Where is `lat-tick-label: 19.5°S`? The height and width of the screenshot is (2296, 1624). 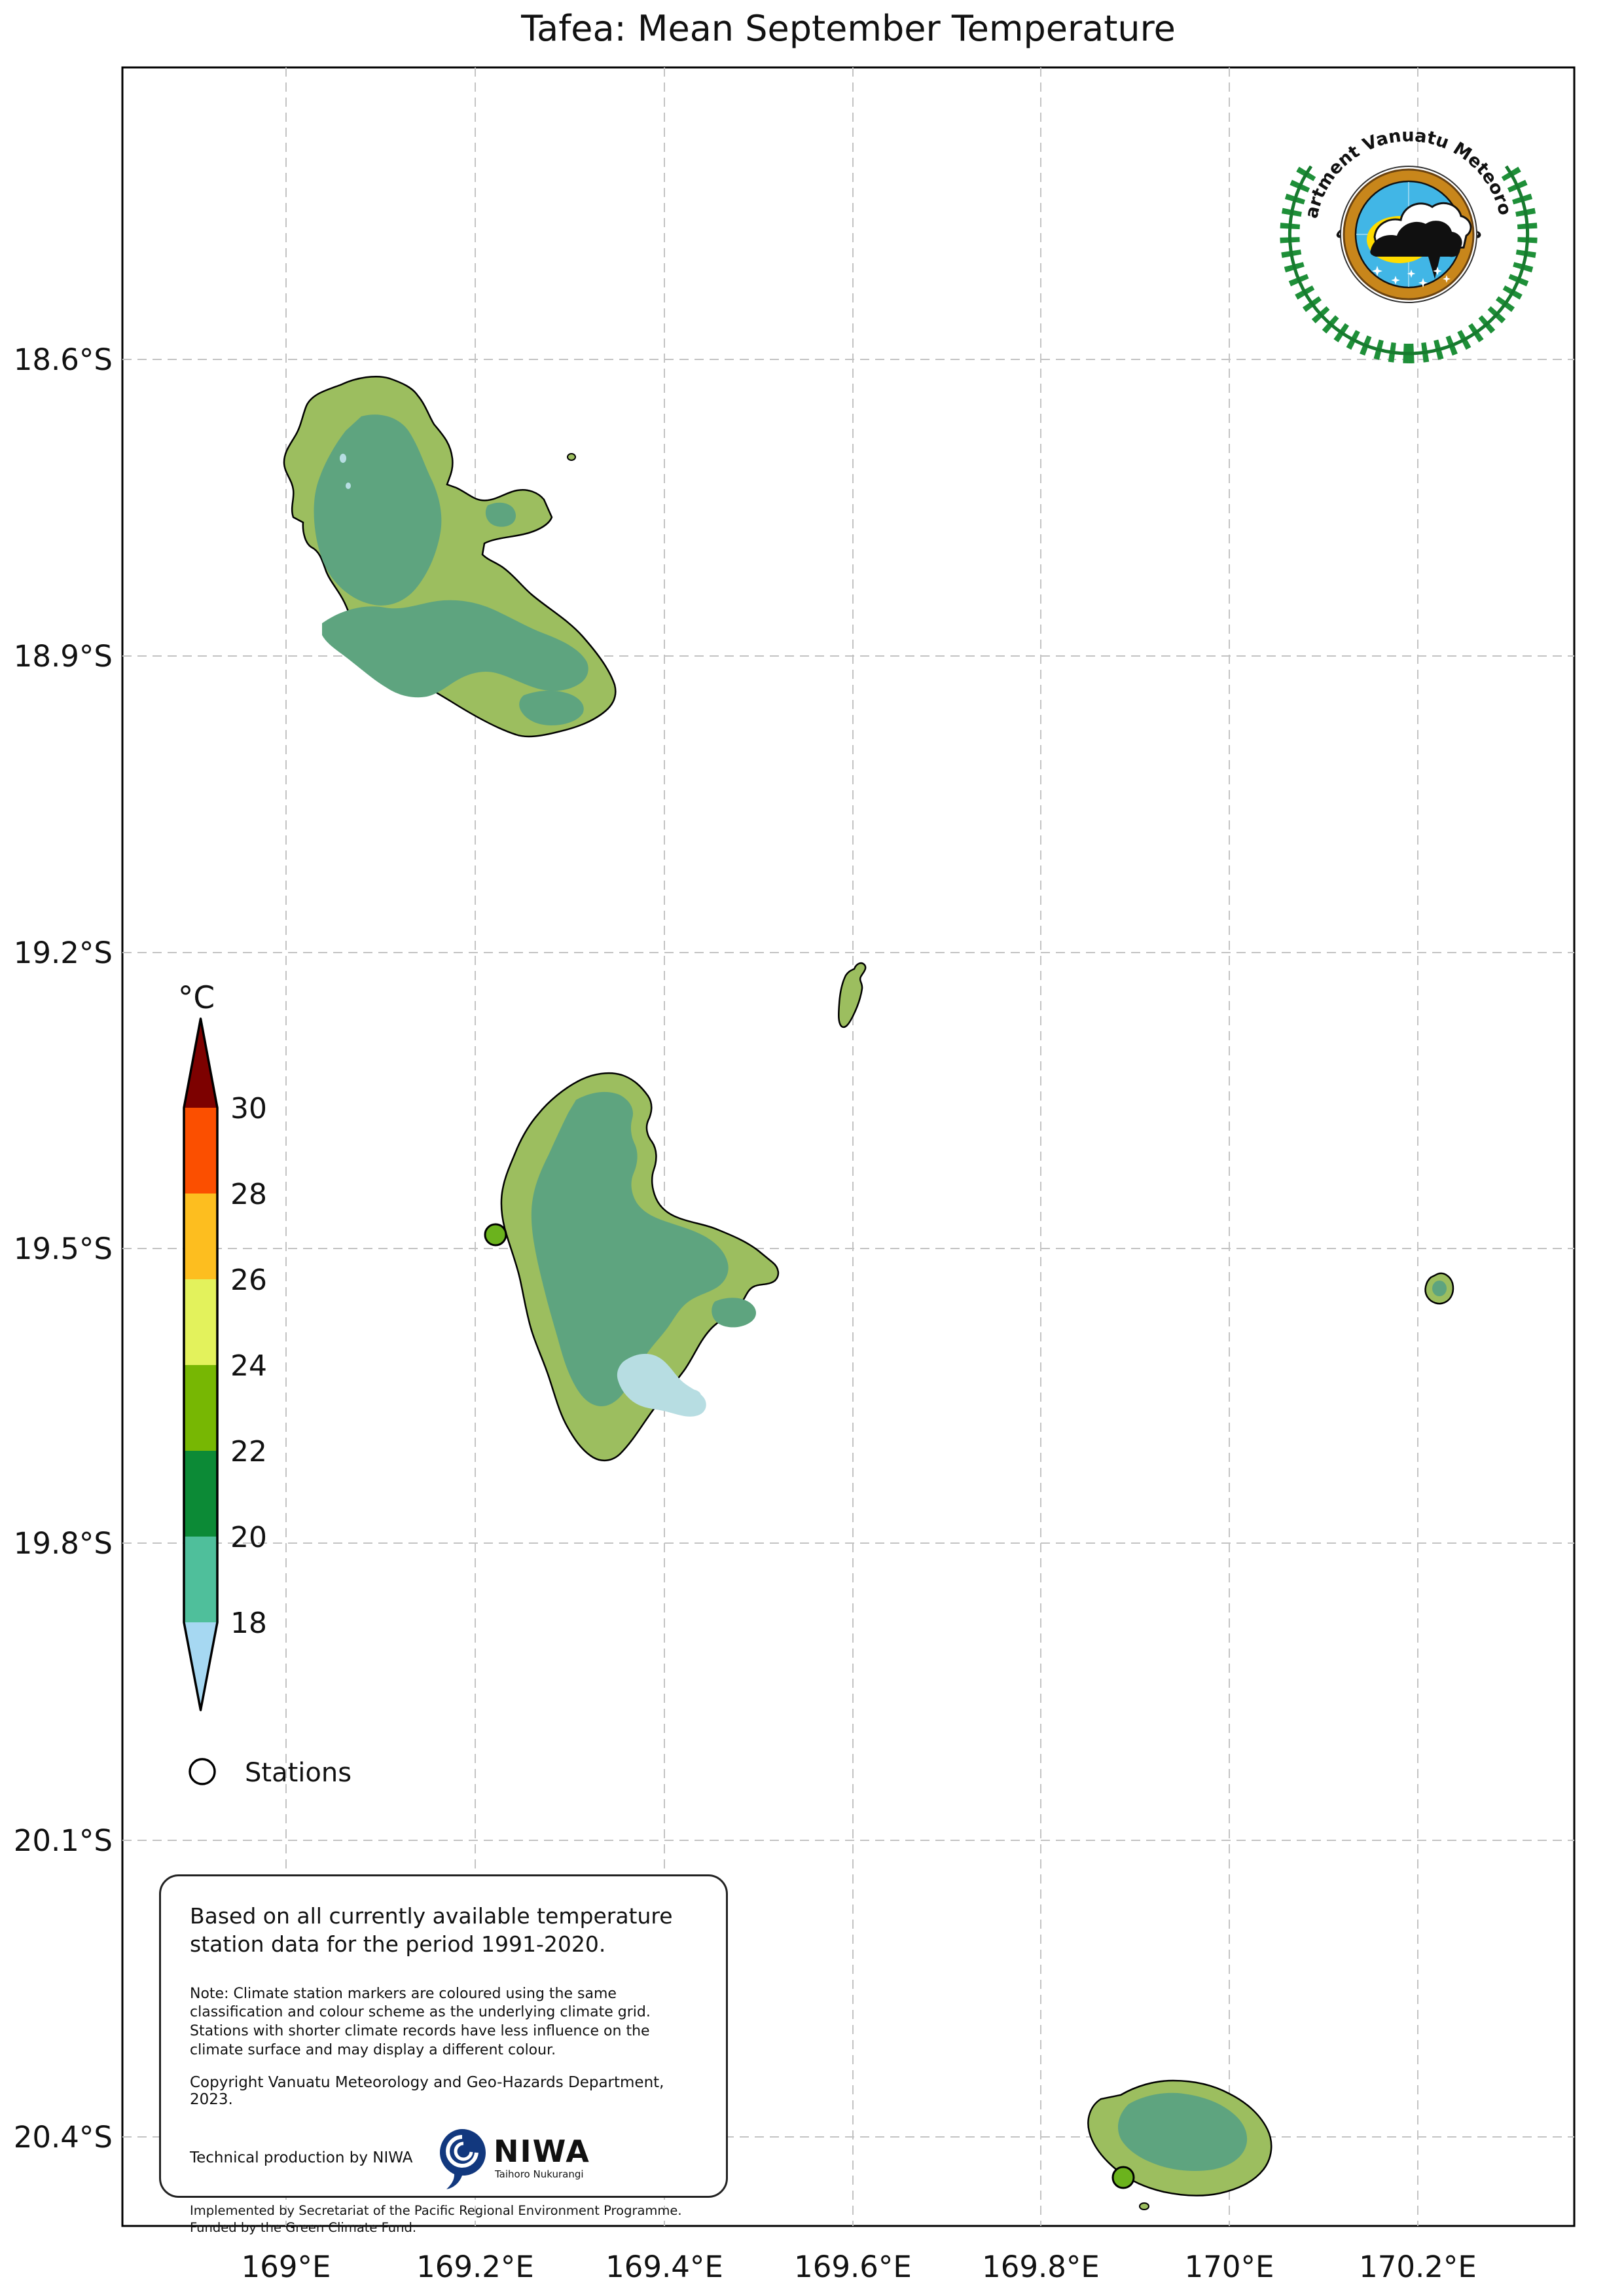 lat-tick-label: 19.5°S is located at coordinates (63, 1248).